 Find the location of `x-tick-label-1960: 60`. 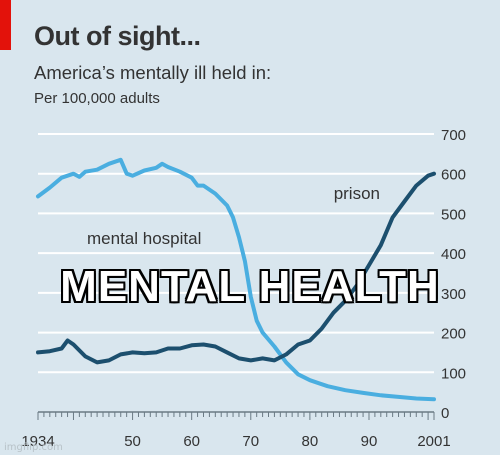

x-tick-label-1960: 60 is located at coordinates (191, 441).